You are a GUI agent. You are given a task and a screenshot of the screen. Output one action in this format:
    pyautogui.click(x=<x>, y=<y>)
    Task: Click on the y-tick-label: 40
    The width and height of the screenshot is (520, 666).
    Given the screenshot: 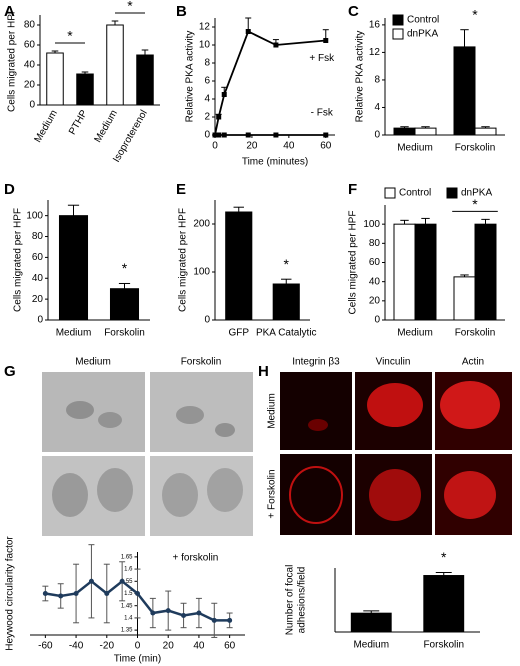 What is the action you would take?
    pyautogui.click(x=375, y=281)
    